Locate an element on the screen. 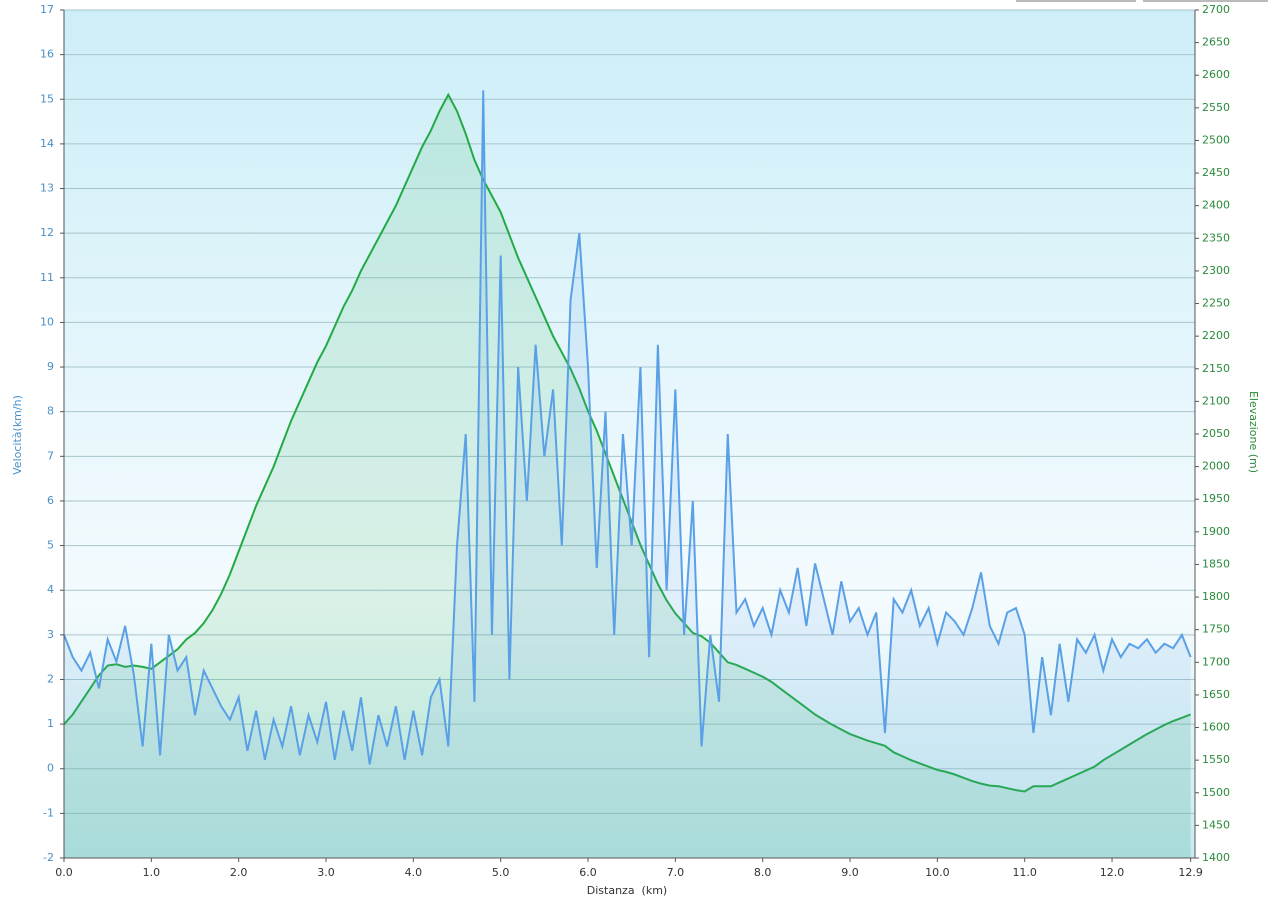 The width and height of the screenshot is (1274, 910). y-tick-label: 0 is located at coordinates (50, 768).